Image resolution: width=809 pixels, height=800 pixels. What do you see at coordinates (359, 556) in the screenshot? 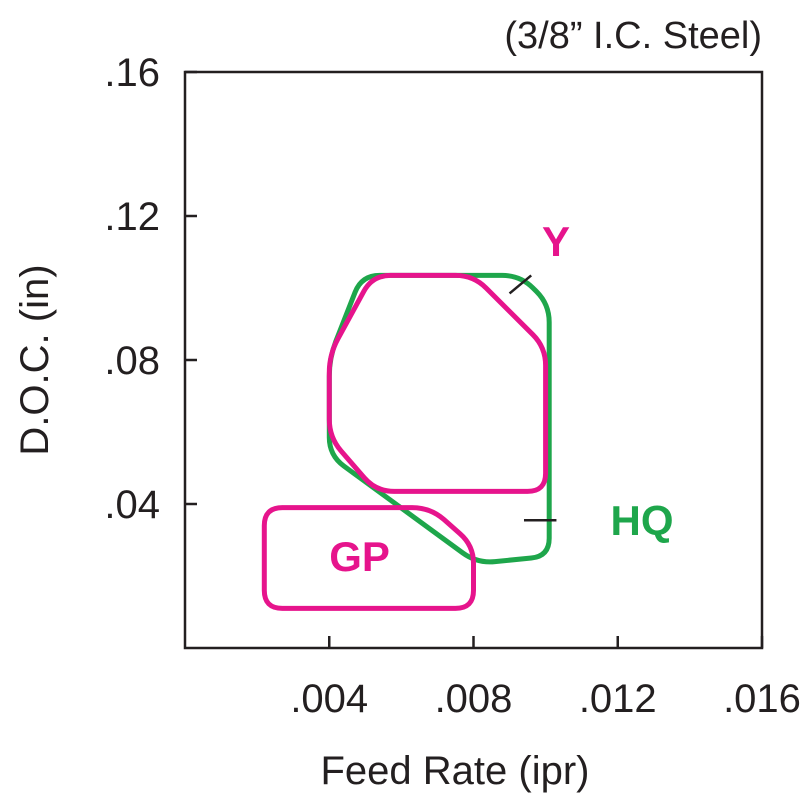
I see `region-label-gp: GP` at bounding box center [359, 556].